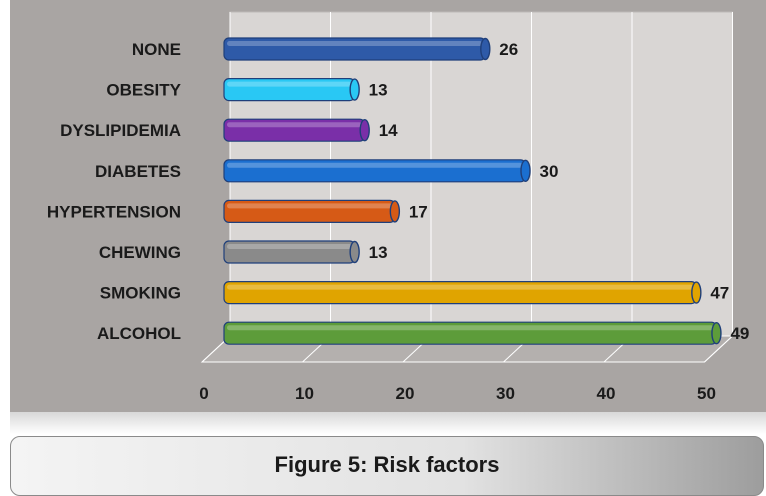 This screenshot has width=766, height=496. What do you see at coordinates (606, 393) in the screenshot?
I see `x-tick-label: 40` at bounding box center [606, 393].